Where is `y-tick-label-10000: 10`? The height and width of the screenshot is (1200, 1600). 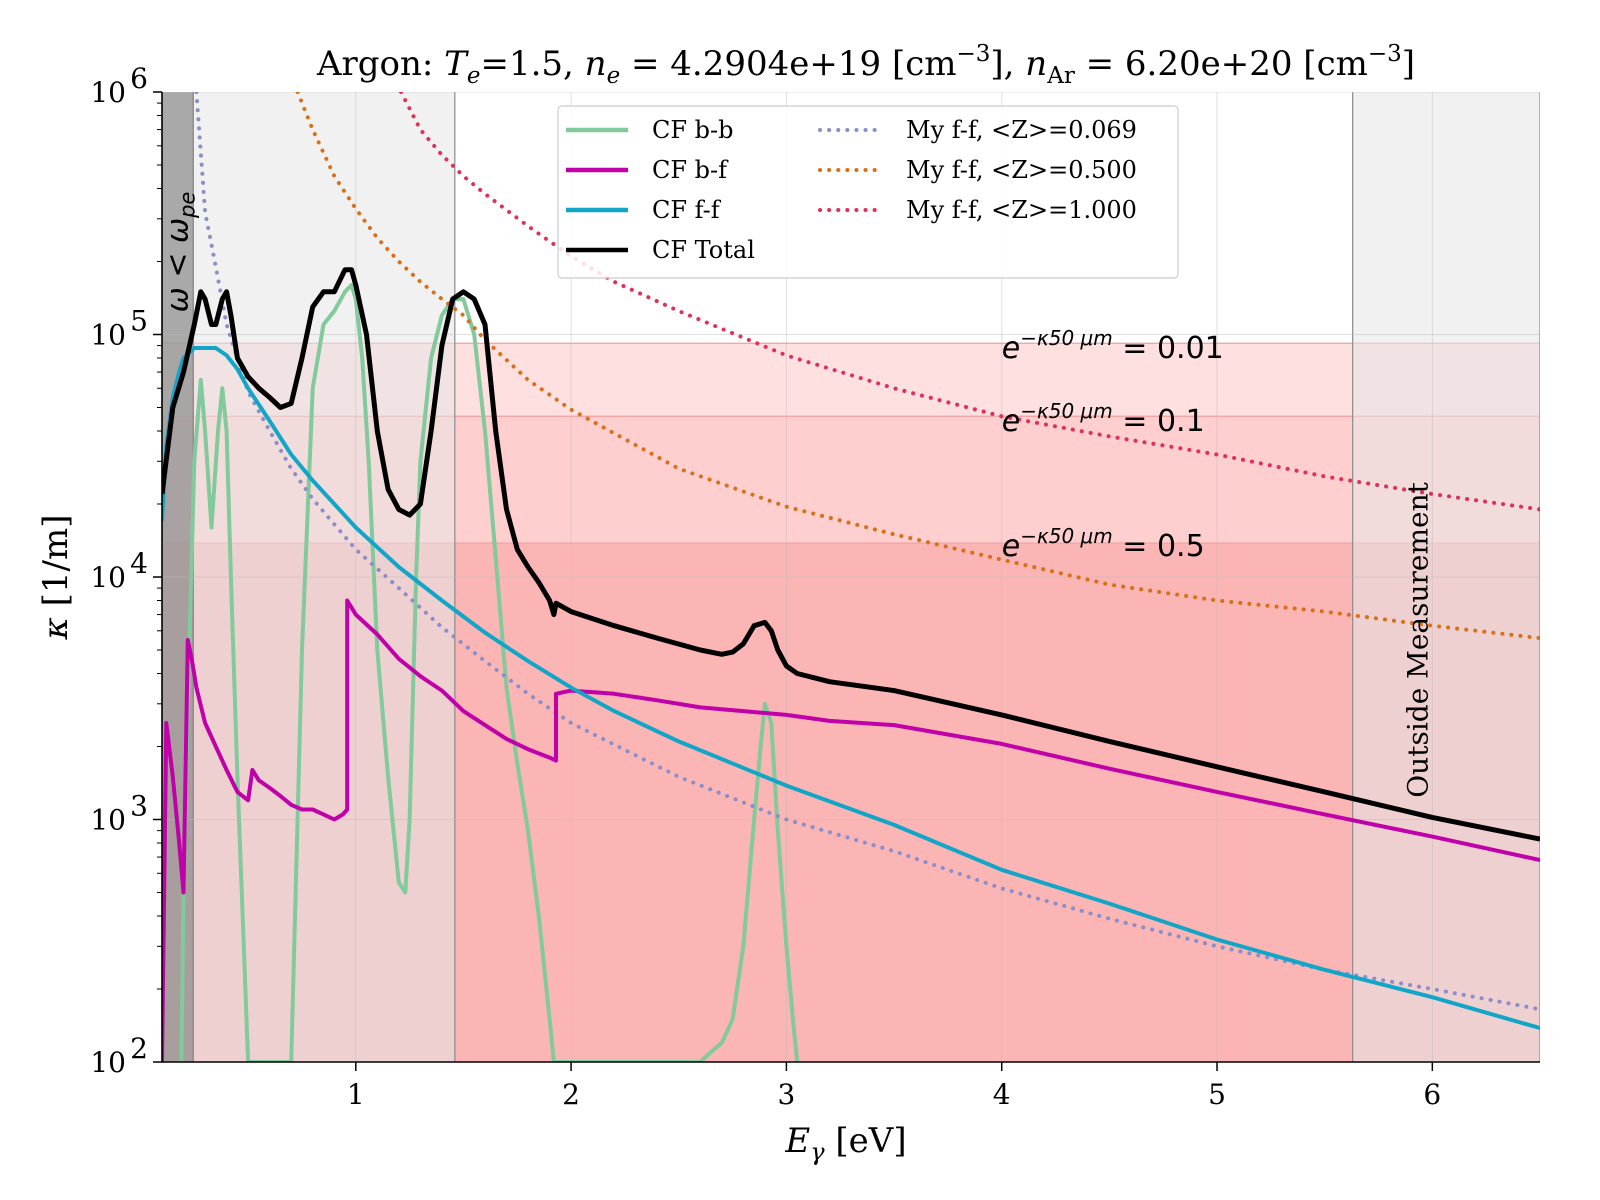
y-tick-label-10000: 10 is located at coordinates (108, 577).